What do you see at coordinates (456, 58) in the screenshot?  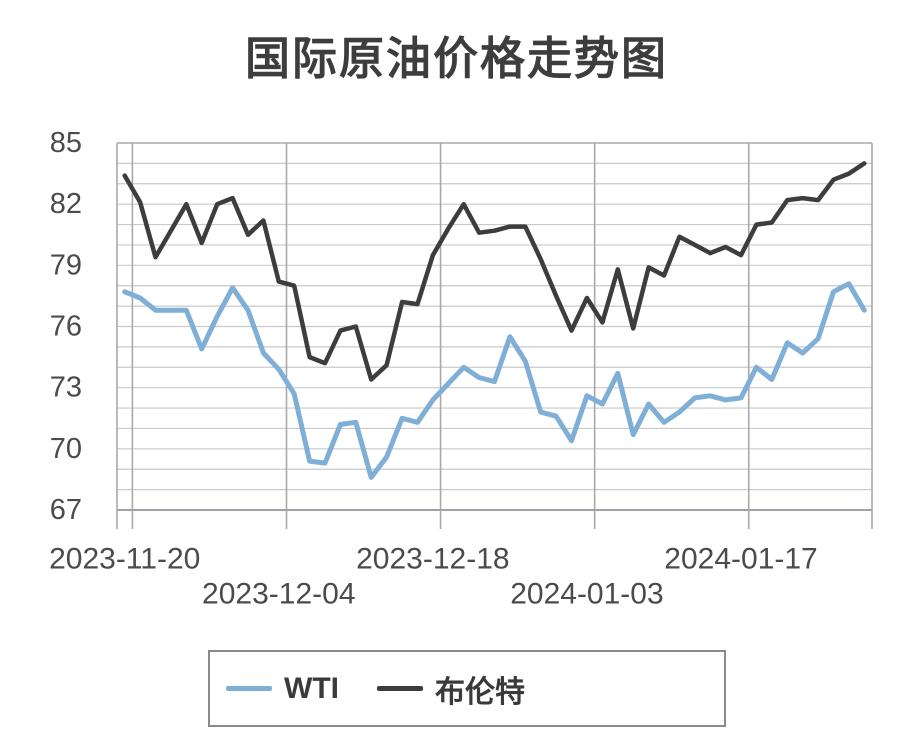 I see `chart-title: 国际原油价格走势图` at bounding box center [456, 58].